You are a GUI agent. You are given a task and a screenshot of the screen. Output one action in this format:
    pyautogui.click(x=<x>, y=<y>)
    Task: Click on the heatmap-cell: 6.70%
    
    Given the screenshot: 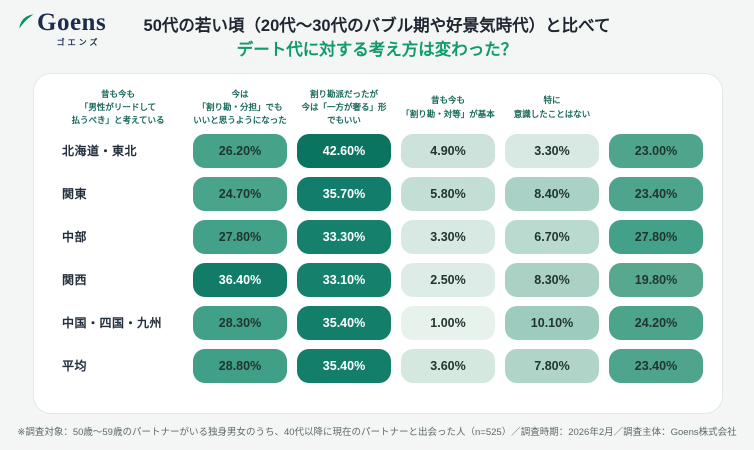 What is the action you would take?
    pyautogui.click(x=552, y=236)
    